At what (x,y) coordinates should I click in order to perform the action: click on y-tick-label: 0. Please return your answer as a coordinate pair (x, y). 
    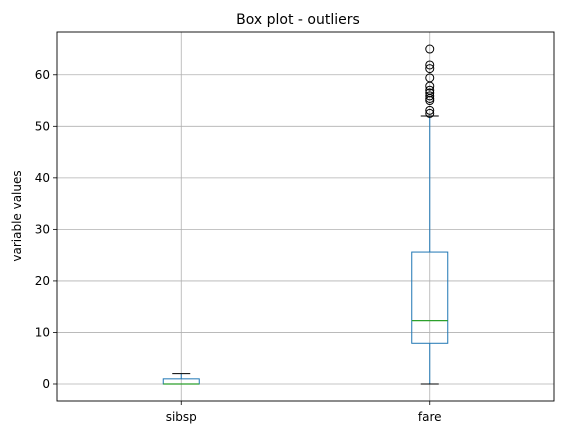
    Looking at the image, I should click on (46, 384).